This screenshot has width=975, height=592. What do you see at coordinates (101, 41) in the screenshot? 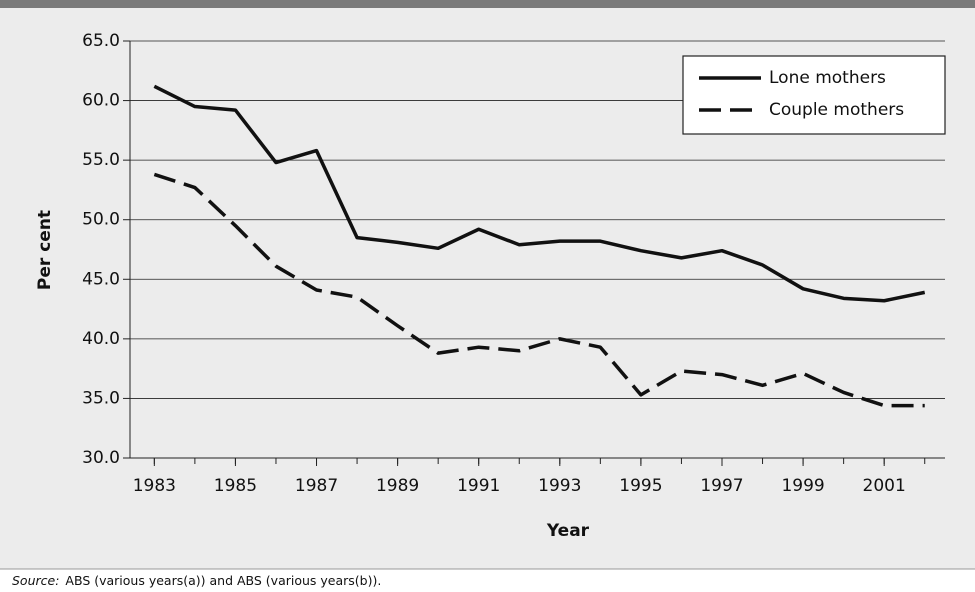
I see `y-tick-label: 65.0` at bounding box center [101, 41].